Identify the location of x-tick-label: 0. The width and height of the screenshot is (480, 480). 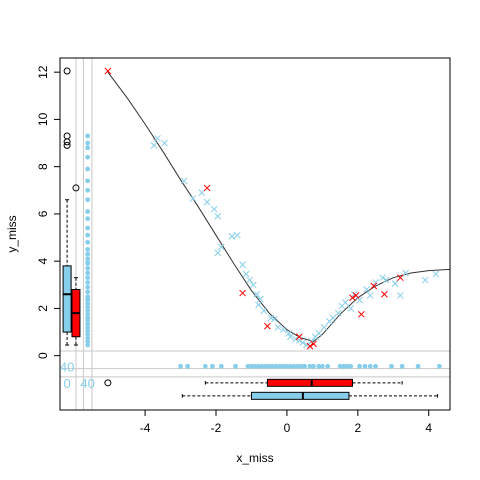
(287, 428).